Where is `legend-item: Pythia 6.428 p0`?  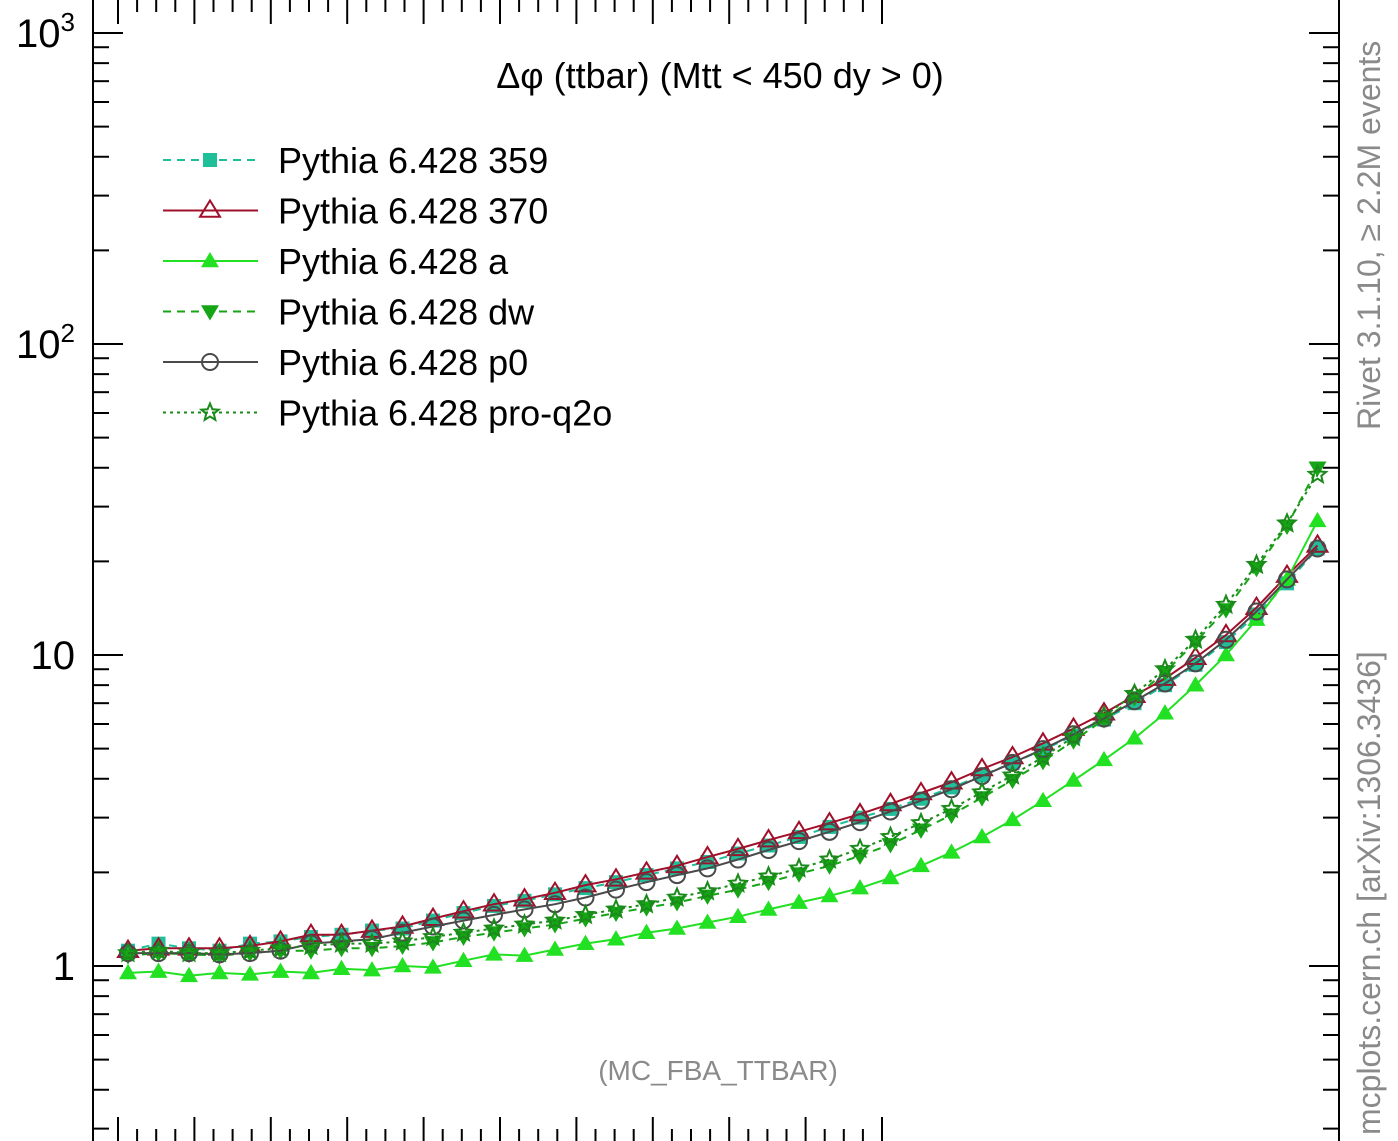 legend-item: Pythia 6.428 p0 is located at coordinates (345, 362).